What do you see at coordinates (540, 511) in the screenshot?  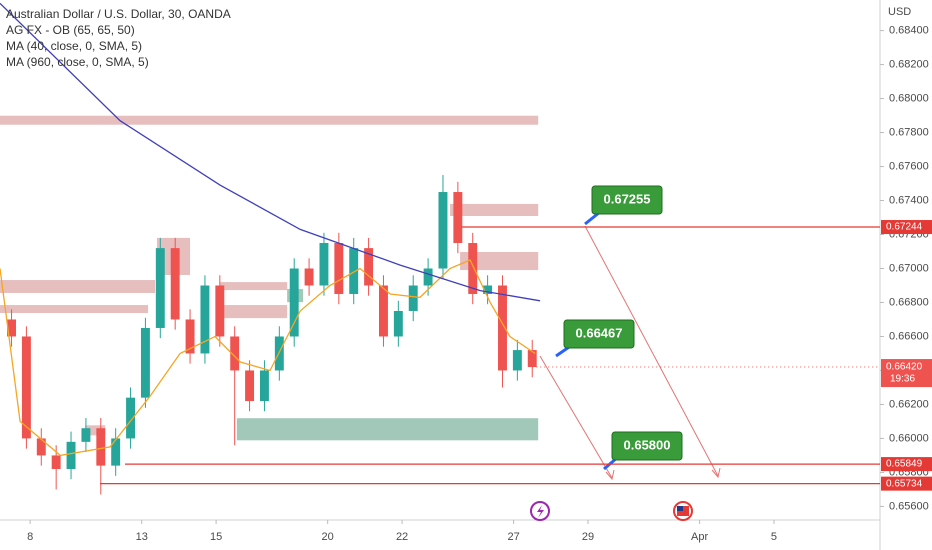 I see `event-icon-glyph` at bounding box center [540, 511].